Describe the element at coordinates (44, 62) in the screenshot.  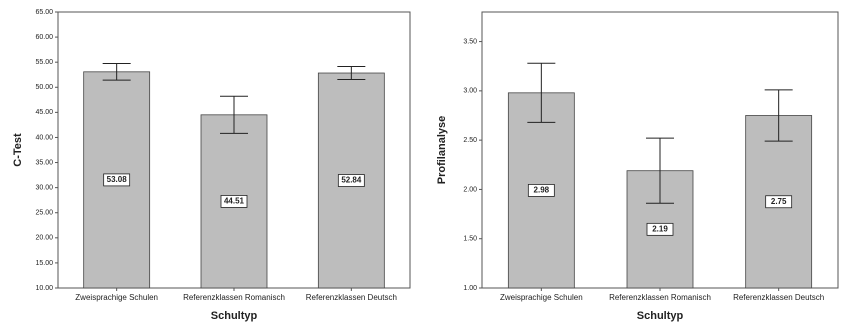
I see `y-tick-label: 55.00` at that location.